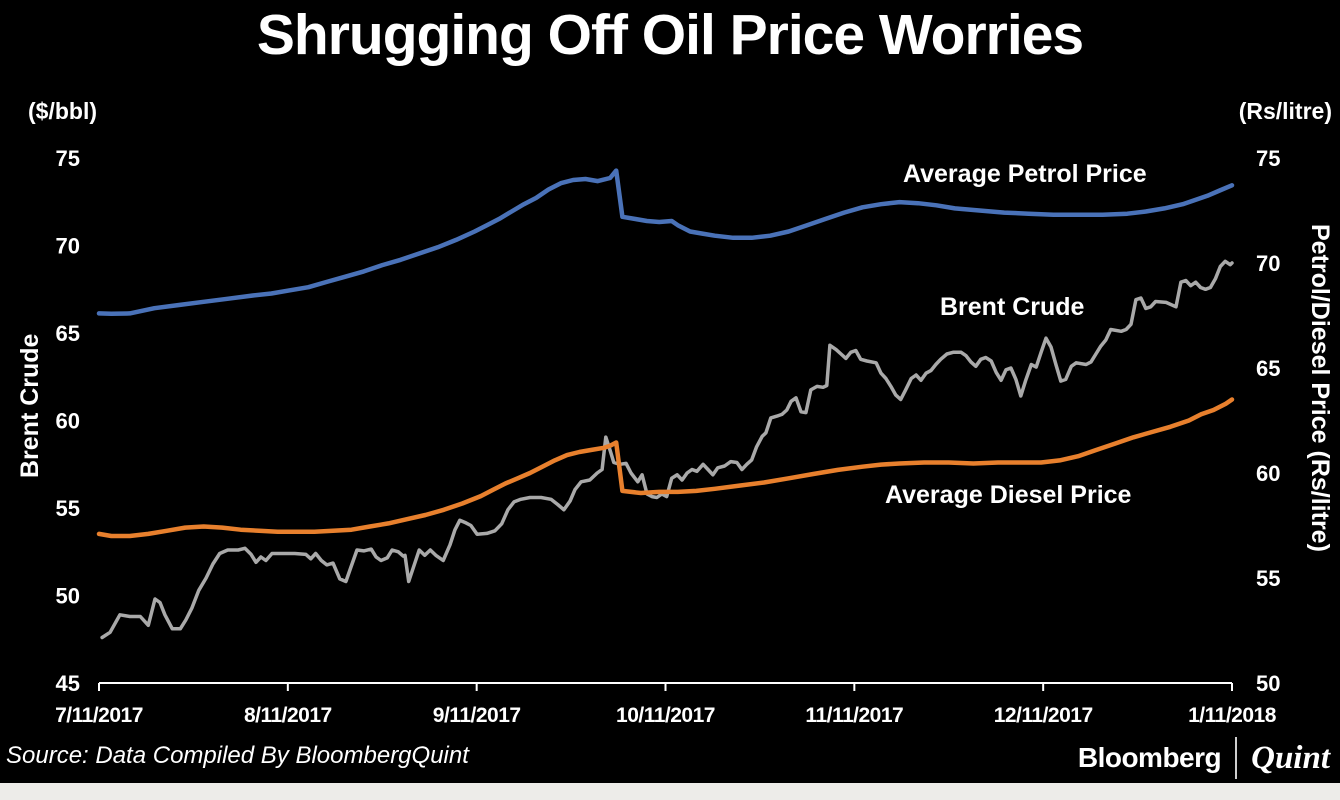 Image resolution: width=1340 pixels, height=800 pixels. What do you see at coordinates (1268, 158) in the screenshot?
I see `right-axis-tick-label: 75` at bounding box center [1268, 158].